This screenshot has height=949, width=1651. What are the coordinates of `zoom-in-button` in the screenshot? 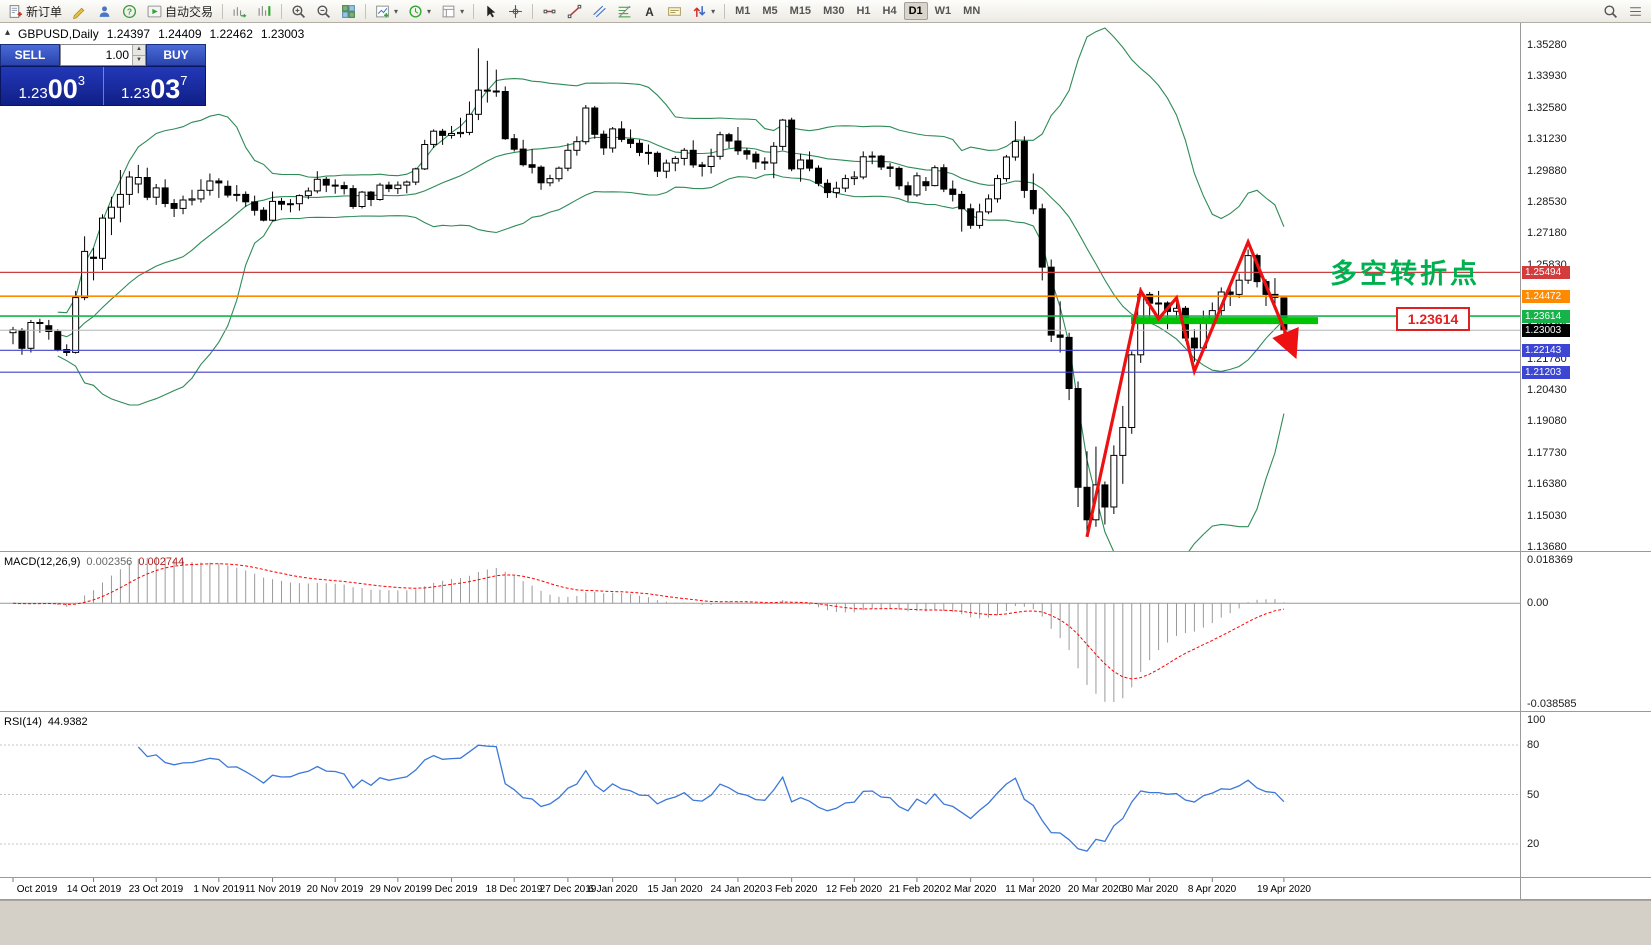 It's located at (298, 11).